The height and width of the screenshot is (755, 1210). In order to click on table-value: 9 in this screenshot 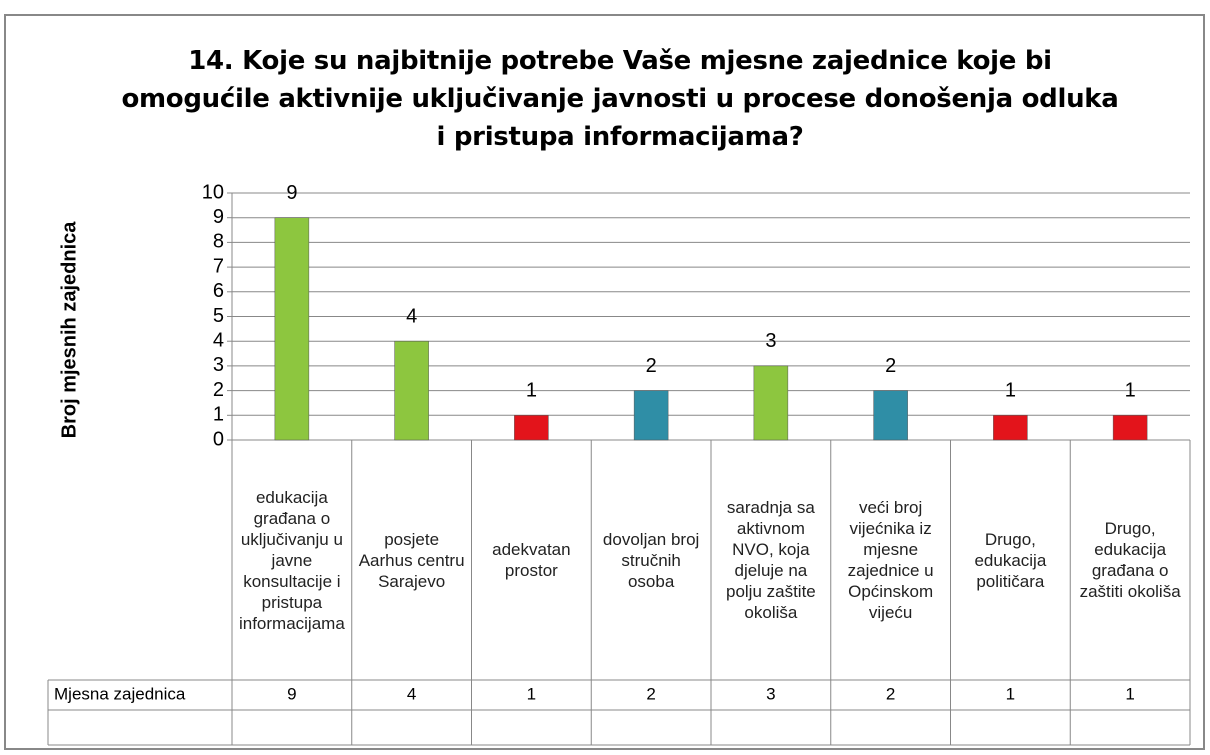, I will do `click(291, 693)`.